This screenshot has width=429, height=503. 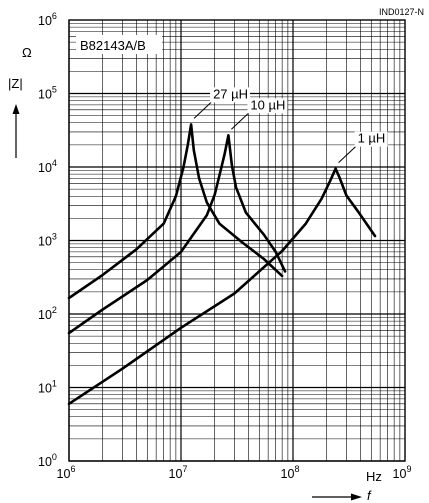 I want to click on x-tick-label: 10⁹, so click(x=402, y=472).